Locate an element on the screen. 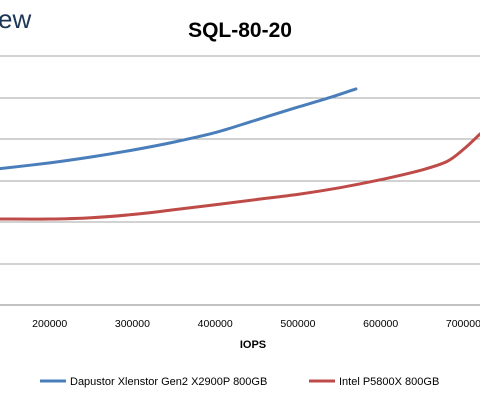  x-axis-ticks: 200000 300000 400000 500000 600000 700000 is located at coordinates (256, 324).